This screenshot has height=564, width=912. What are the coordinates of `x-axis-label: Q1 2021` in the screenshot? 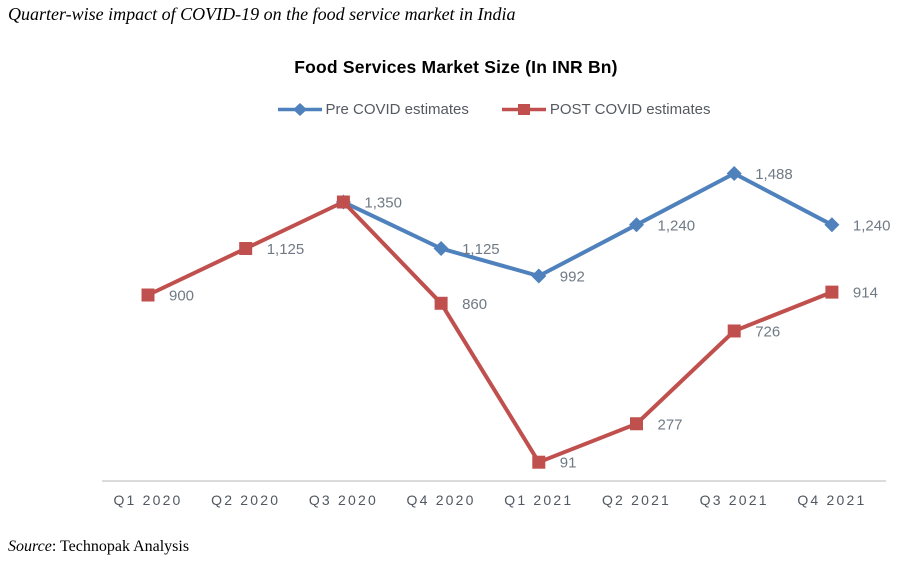 It's located at (538, 500).